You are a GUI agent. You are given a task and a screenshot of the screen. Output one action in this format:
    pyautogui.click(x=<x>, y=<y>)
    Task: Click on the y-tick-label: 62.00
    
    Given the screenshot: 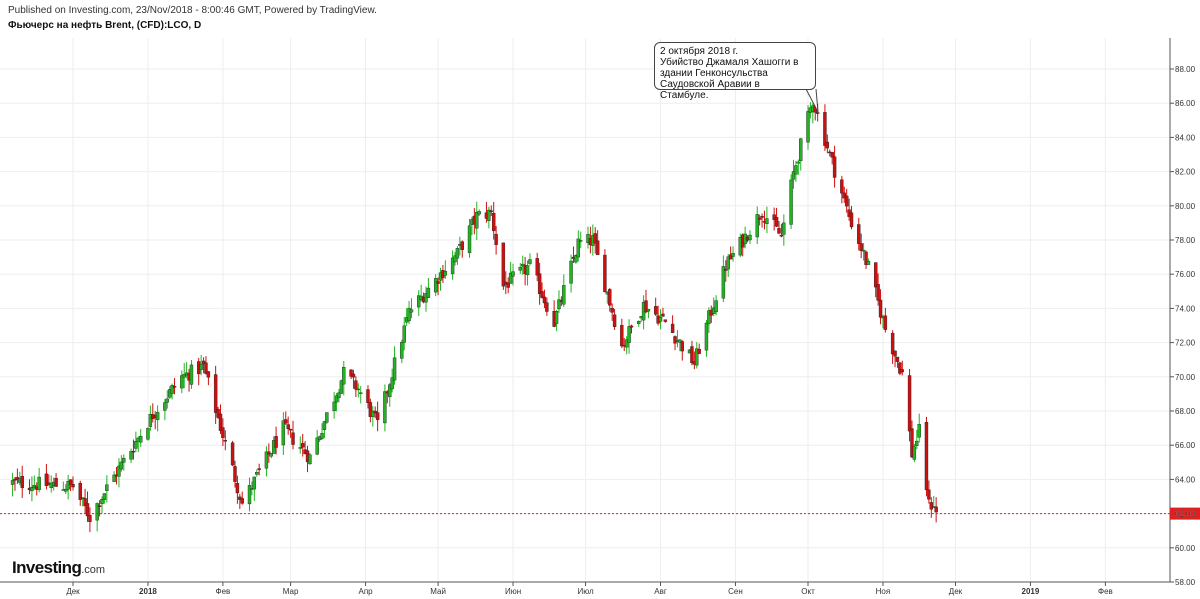 What is the action you would take?
    pyautogui.click(x=1185, y=514)
    